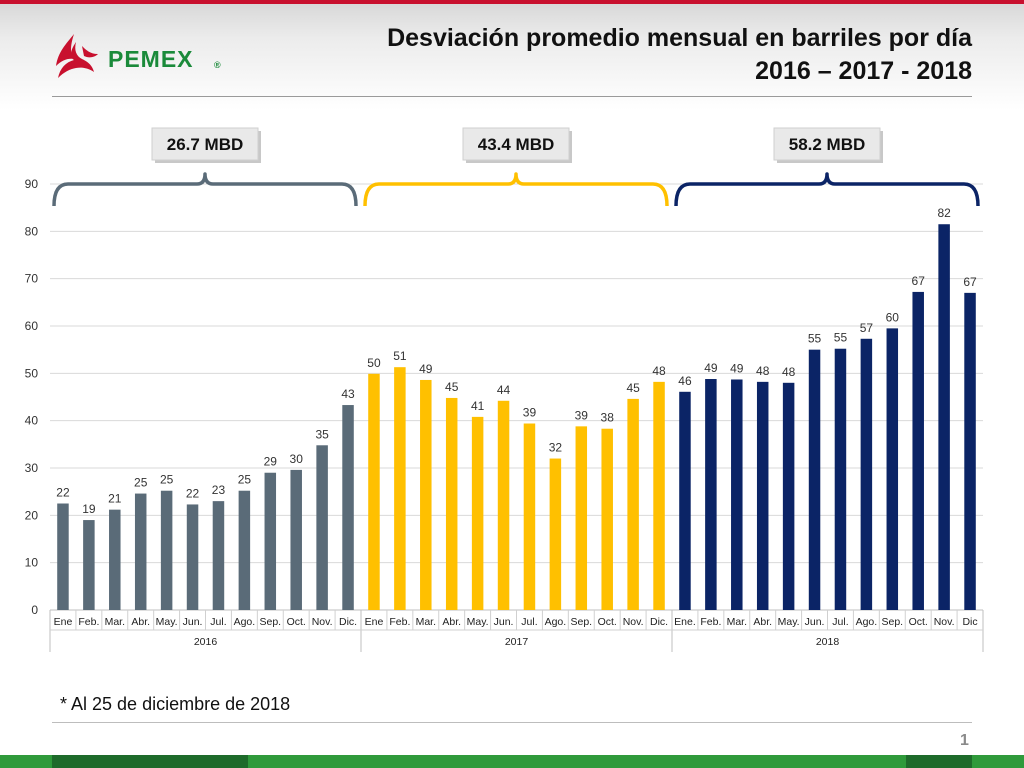 The image size is (1024, 768). Describe the element at coordinates (969, 622) in the screenshot. I see `x-tick-label: Dic` at that location.